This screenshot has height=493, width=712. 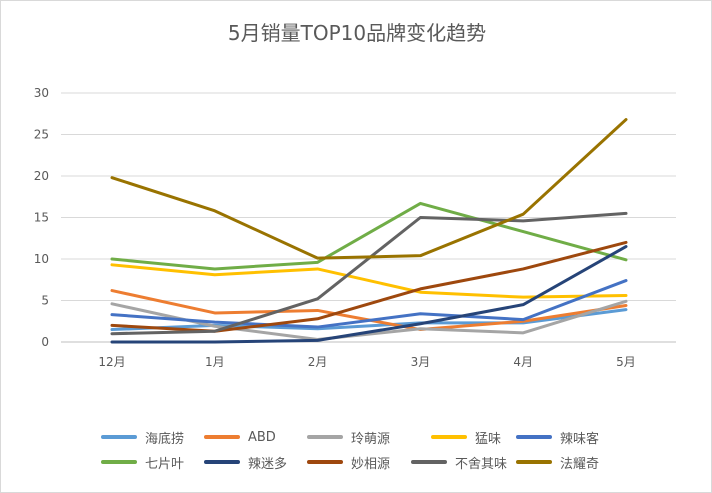 I want to click on legend-label: 辣迷多, so click(x=268, y=464).